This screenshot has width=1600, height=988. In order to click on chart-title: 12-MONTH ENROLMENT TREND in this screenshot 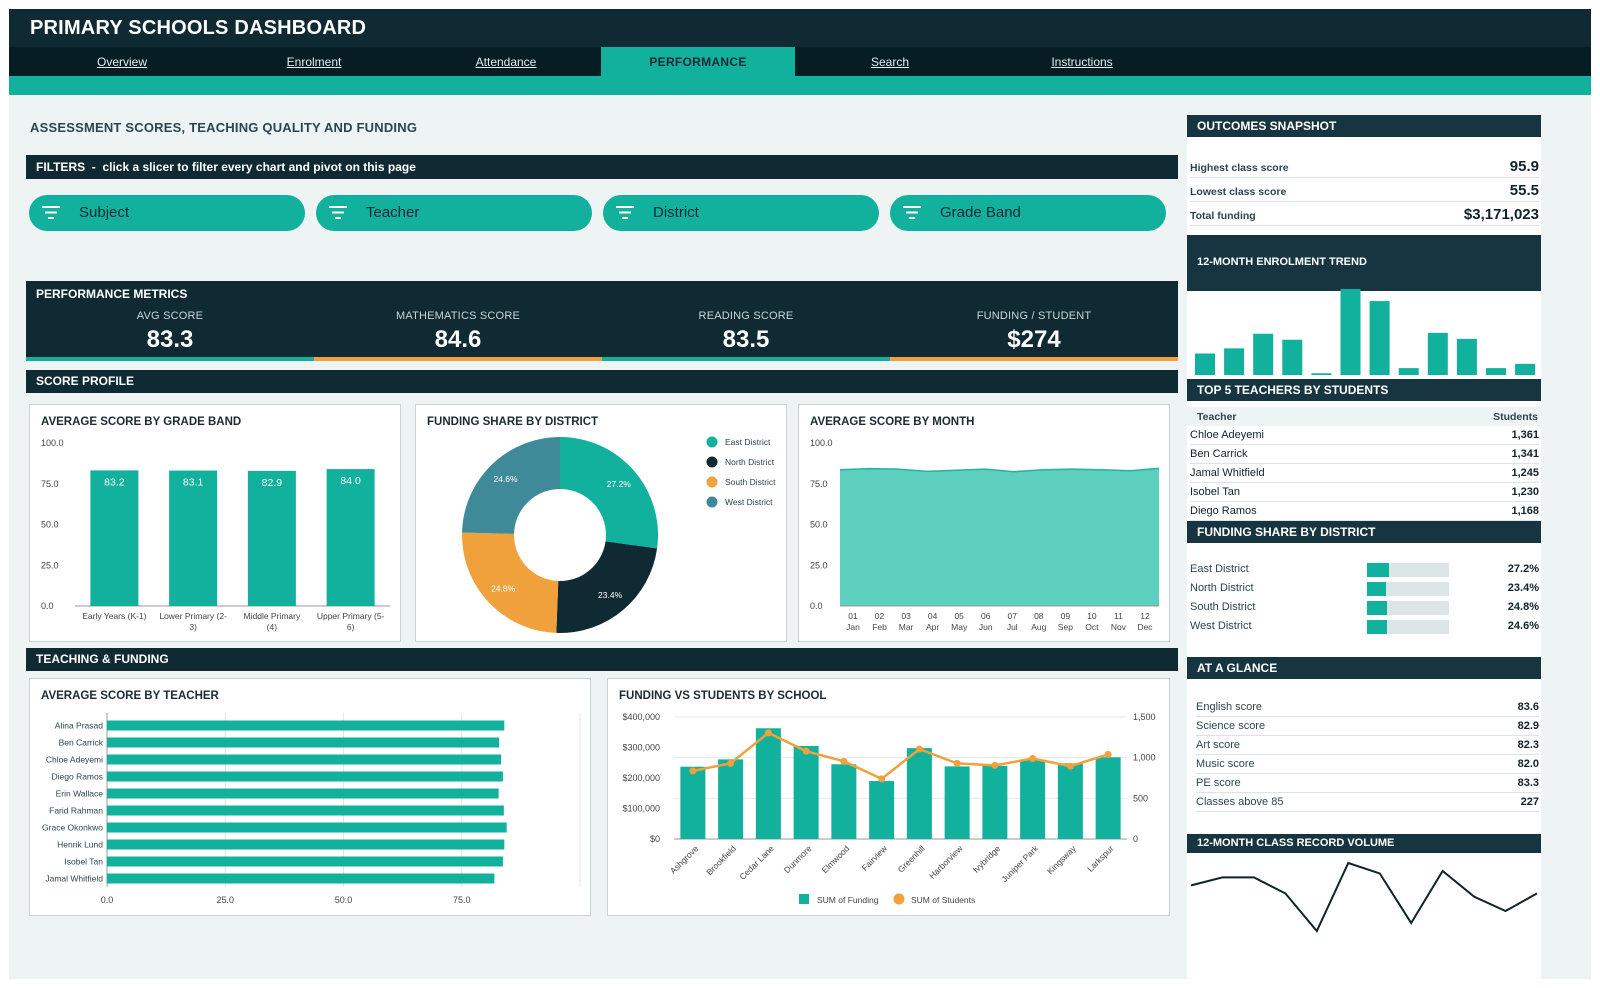, I will do `click(1282, 262)`.